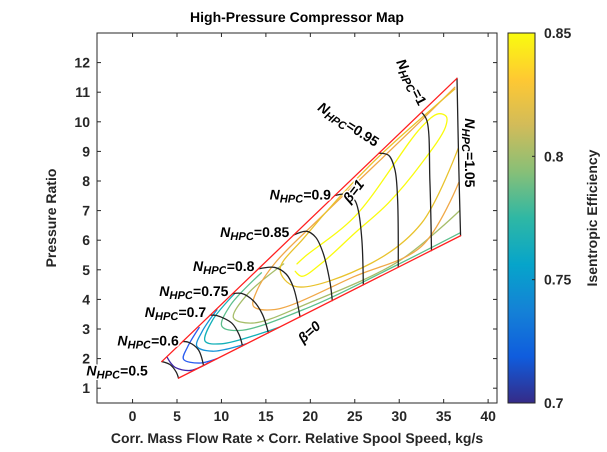  What do you see at coordinates (86, 181) in the screenshot?
I see `y-tick-label: 8` at bounding box center [86, 181].